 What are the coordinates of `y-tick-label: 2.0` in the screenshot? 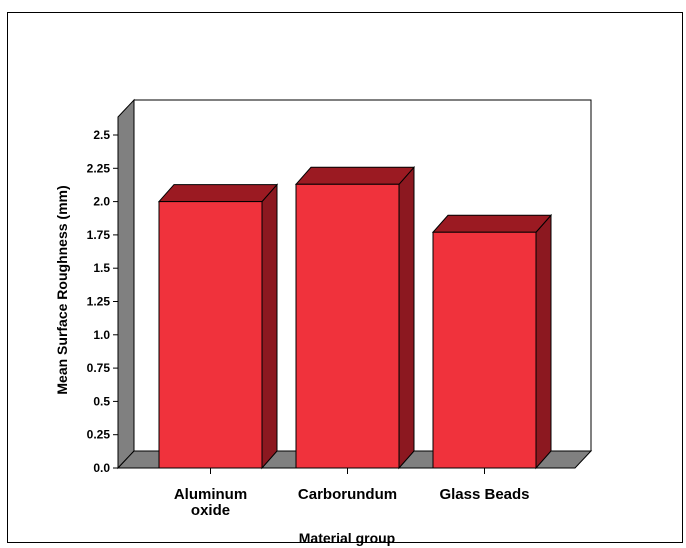 It's located at (101, 202).